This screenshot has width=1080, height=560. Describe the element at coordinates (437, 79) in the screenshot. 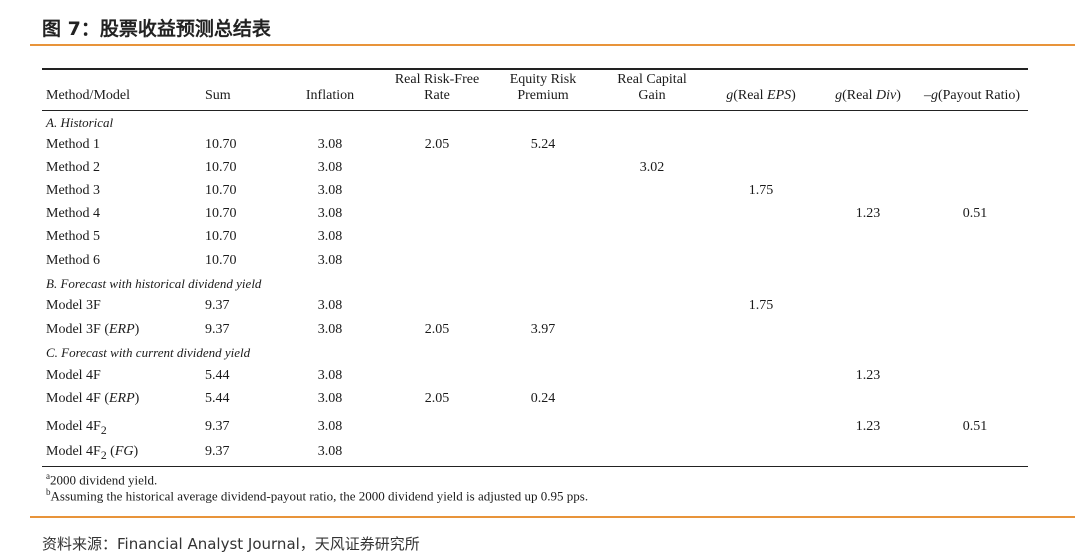

I see `header-rf-line1: Real Risk-Free` at that location.